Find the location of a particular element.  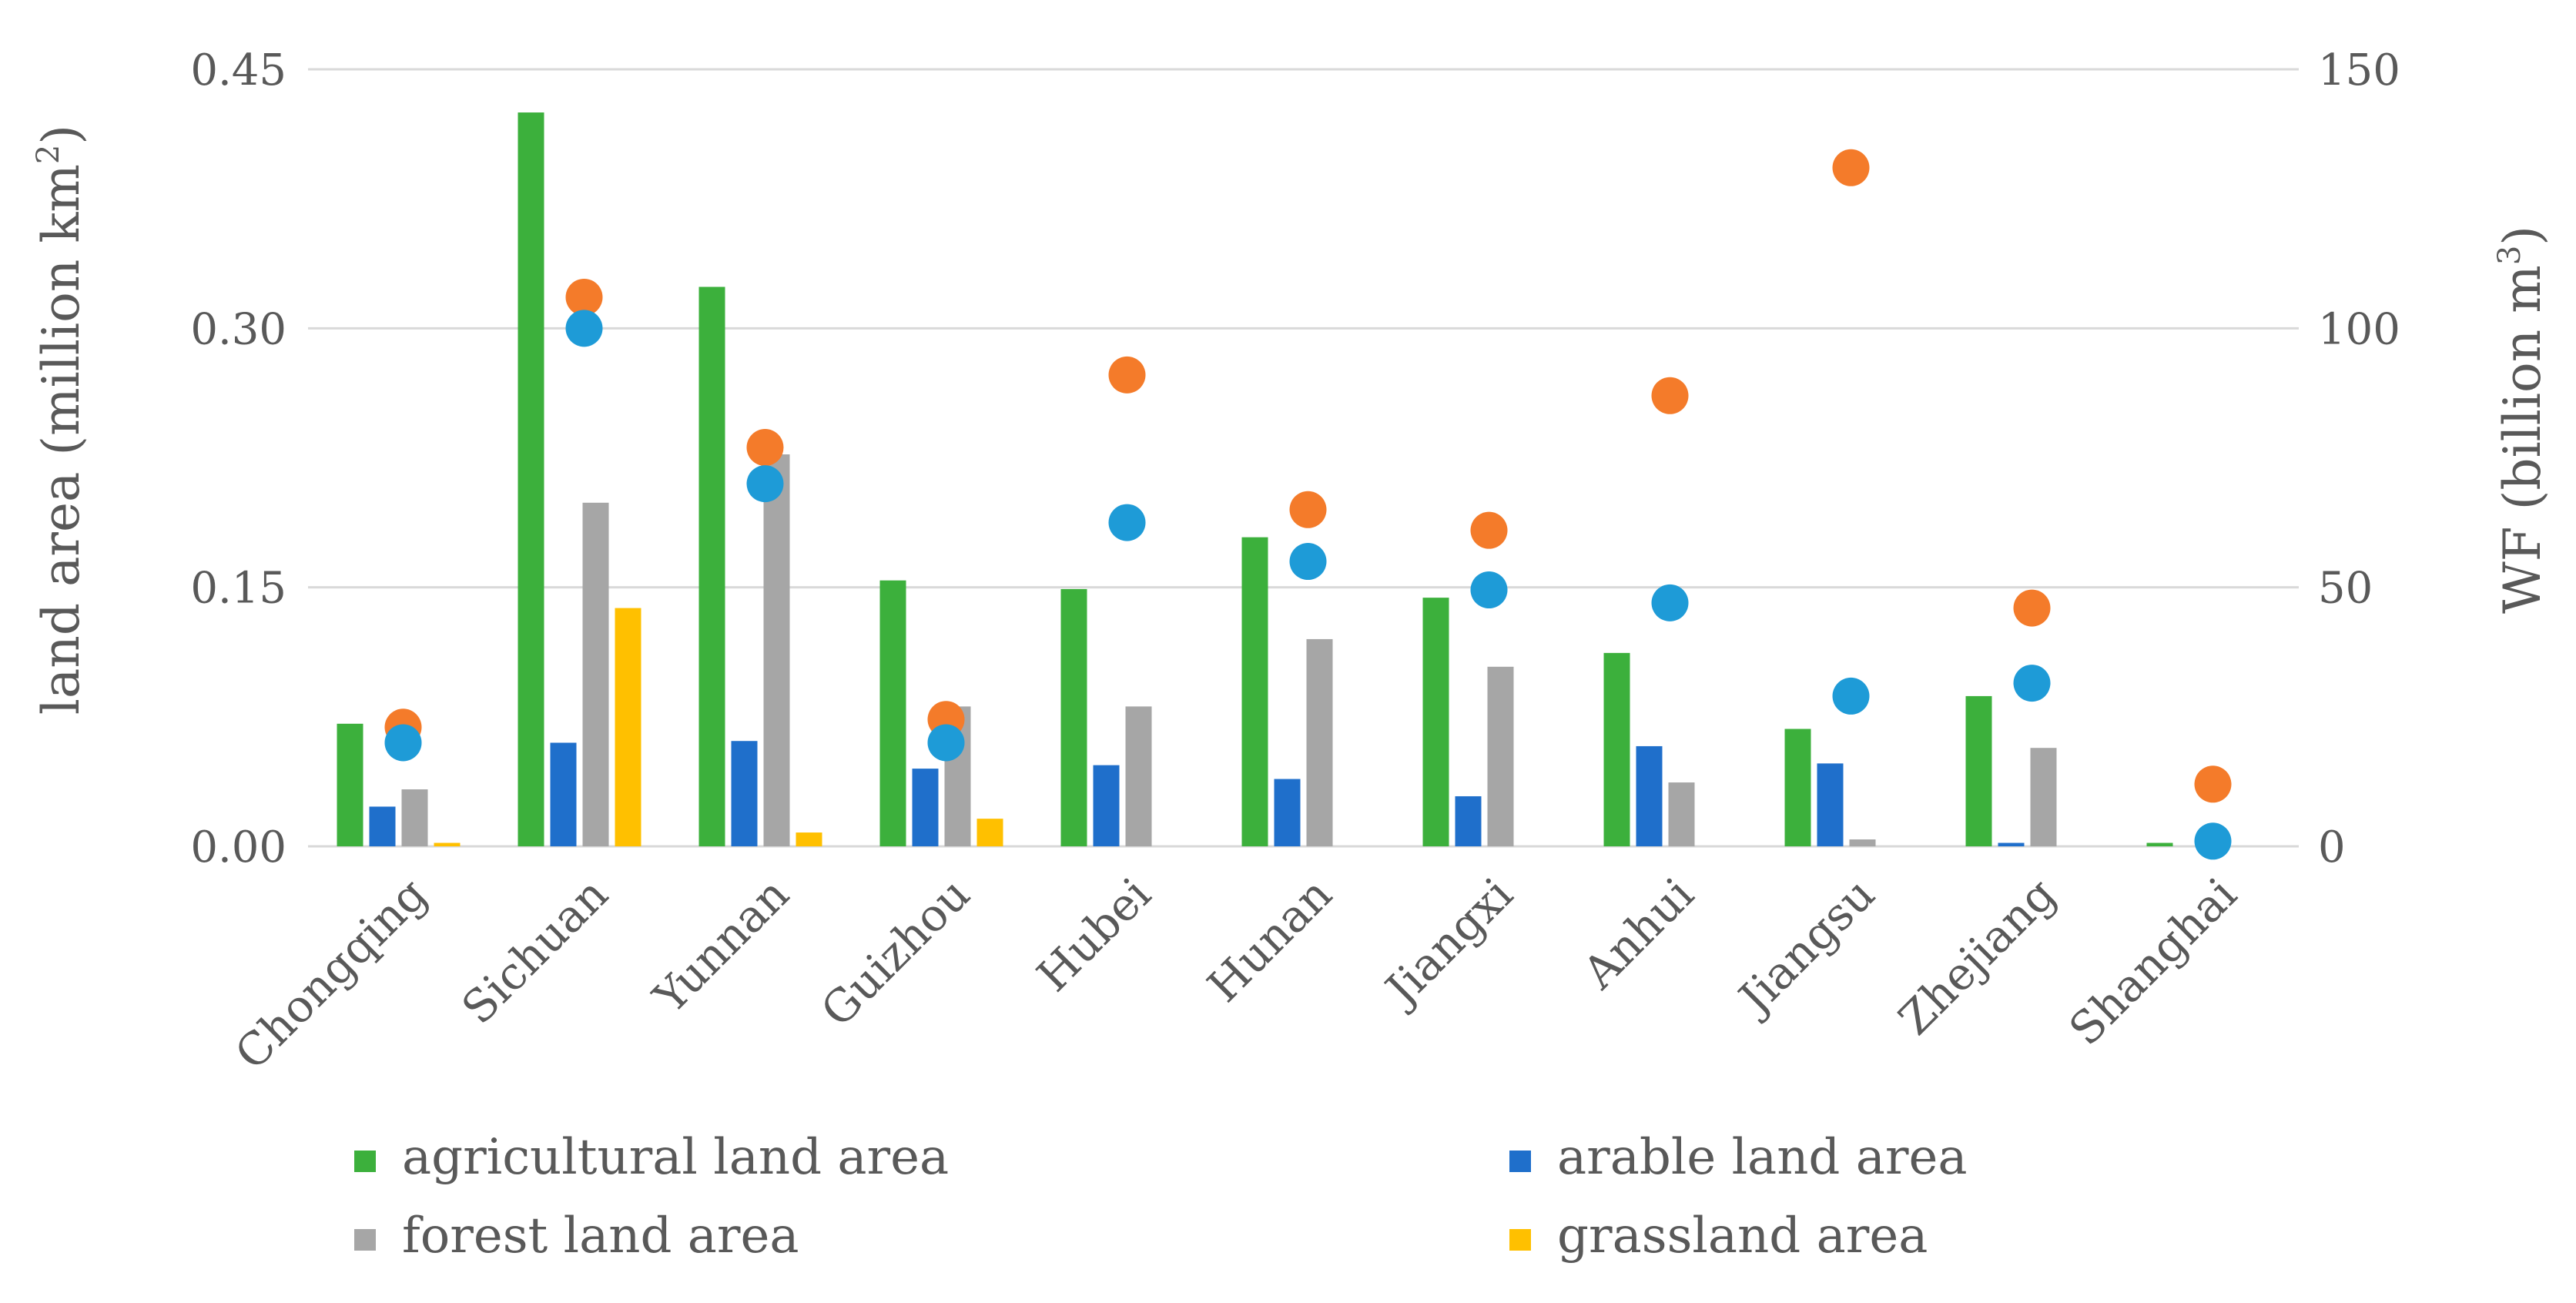

category-label: Anhui is located at coordinates (1638, 934).